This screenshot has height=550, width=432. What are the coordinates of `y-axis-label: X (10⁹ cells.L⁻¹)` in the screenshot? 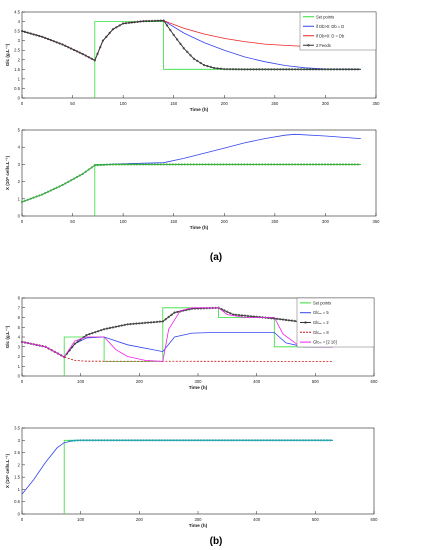 It's located at (7, 172).